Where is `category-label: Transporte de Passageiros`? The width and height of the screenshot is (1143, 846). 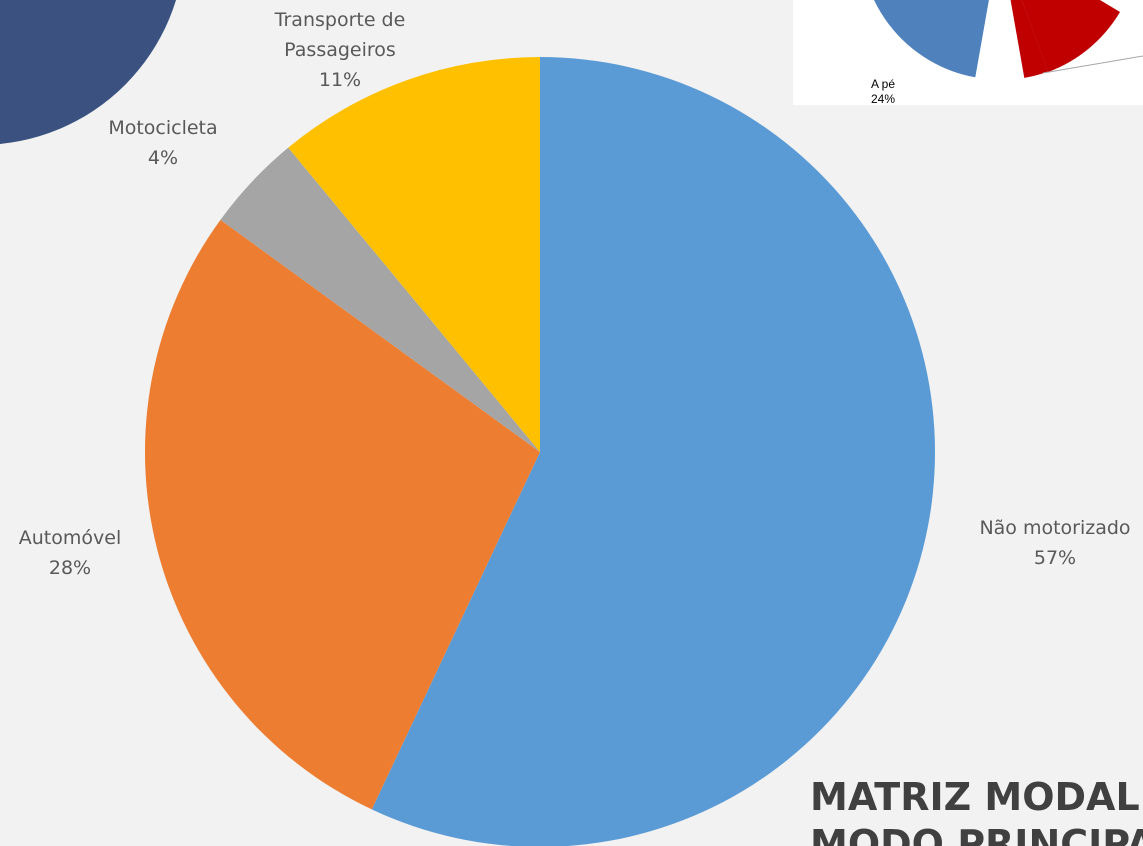 category-label: Transporte de Passageiros is located at coordinates (340, 35).